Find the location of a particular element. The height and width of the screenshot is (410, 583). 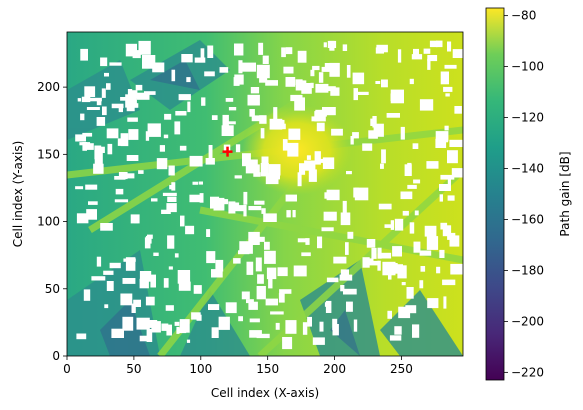

y-tick-label: 100 is located at coordinates (48, 222).